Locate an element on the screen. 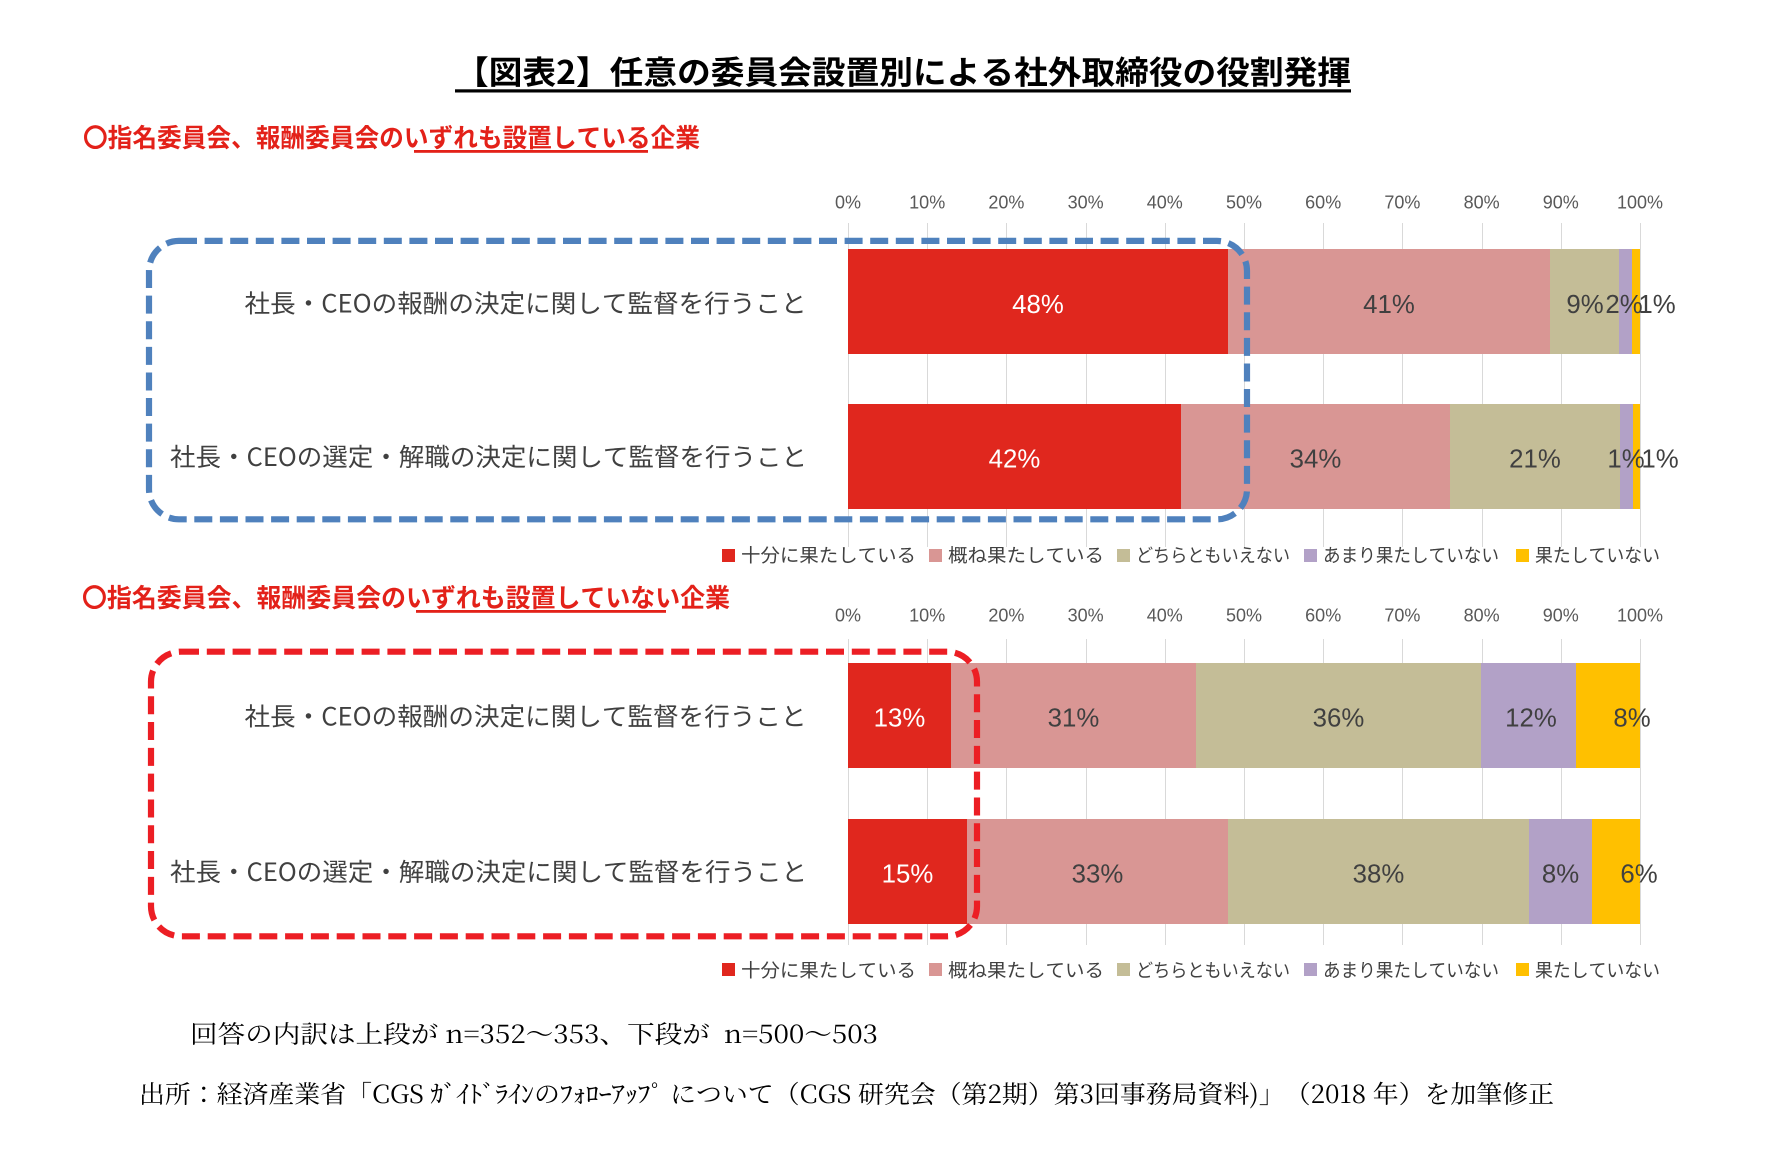  svg-text: 2% is located at coordinates (1623, 305).